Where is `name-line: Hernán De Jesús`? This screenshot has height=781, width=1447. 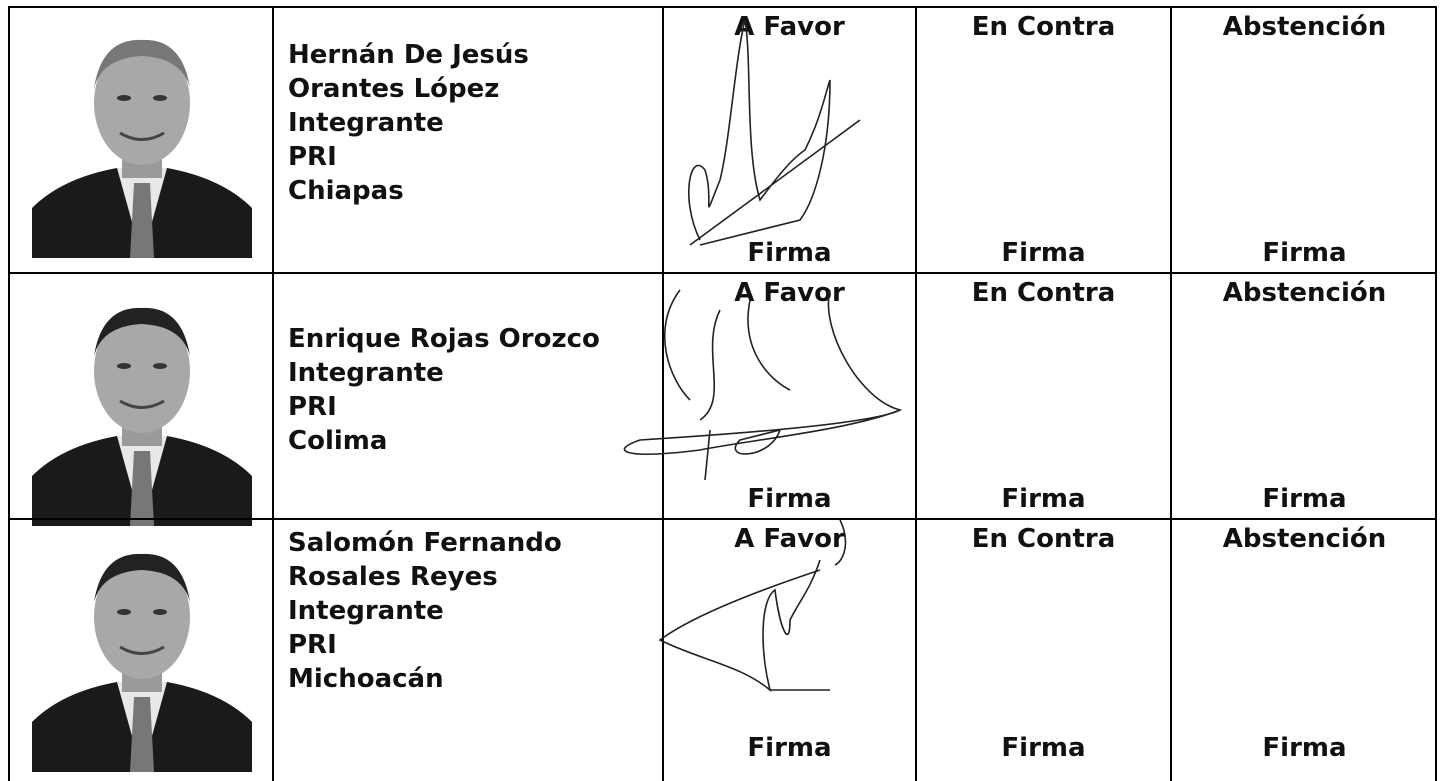
name-line: Hernán De Jesús is located at coordinates (408, 55).